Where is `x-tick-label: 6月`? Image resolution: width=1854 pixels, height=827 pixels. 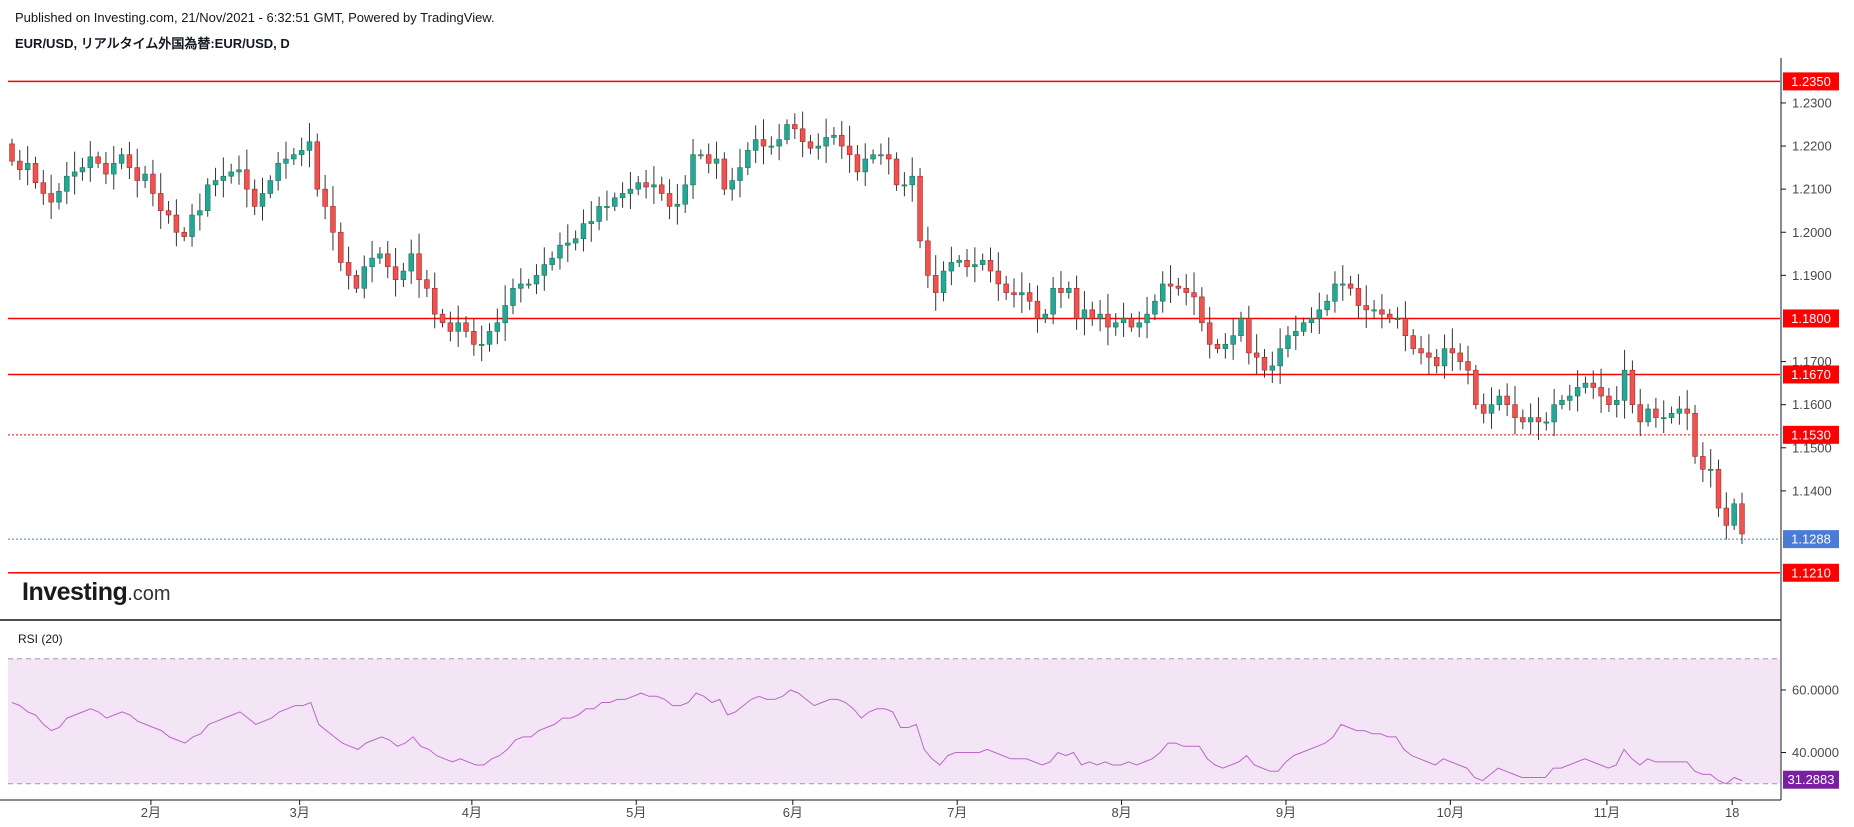
x-tick-label: 6月 is located at coordinates (793, 812).